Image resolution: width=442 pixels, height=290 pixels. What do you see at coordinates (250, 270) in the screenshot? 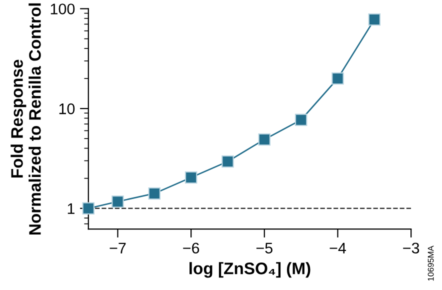
I see `x-axis-title: log [ZnSO₄] (M)` at bounding box center [250, 270].